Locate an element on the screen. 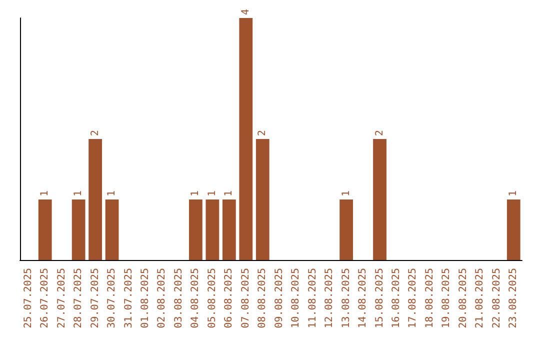 Image resolution: width=540 pixels, height=340 pixels. x-tick-label: 27.07.2025 is located at coordinates (62, 298).